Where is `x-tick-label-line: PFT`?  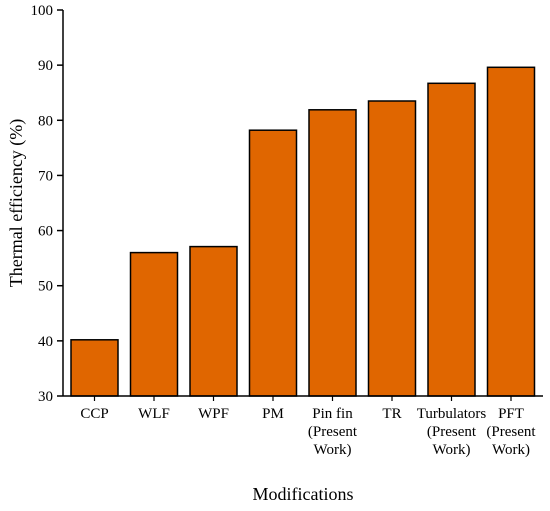
x-tick-label-line: PFT is located at coordinates (511, 414).